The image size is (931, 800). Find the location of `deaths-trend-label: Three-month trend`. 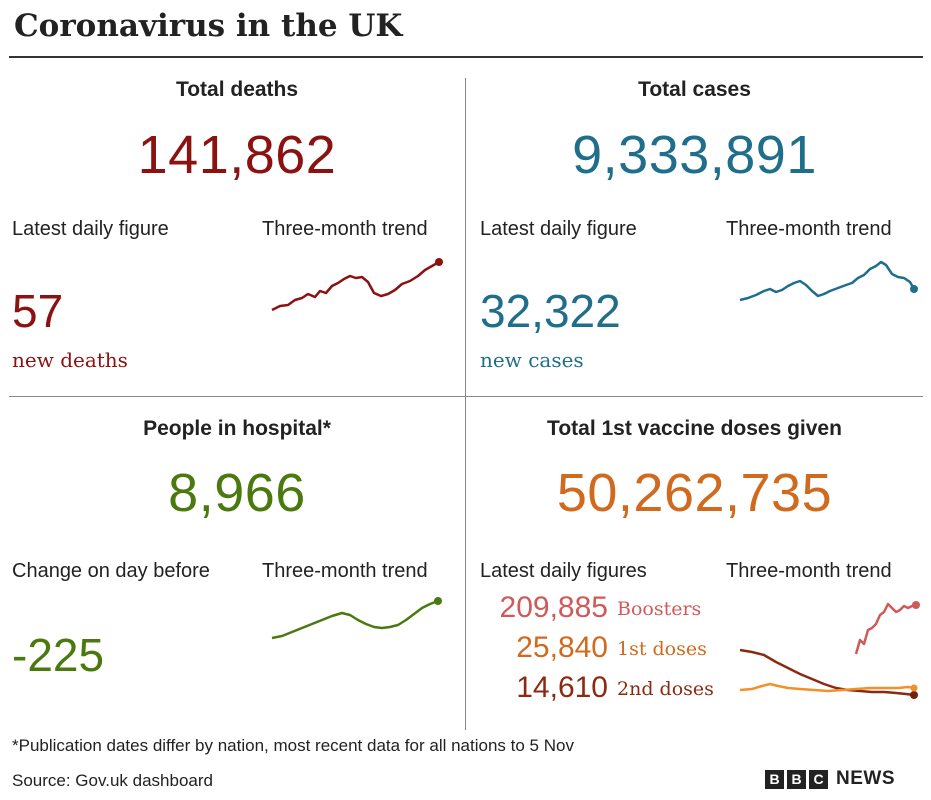

deaths-trend-label: Three-month trend is located at coordinates (345, 229).